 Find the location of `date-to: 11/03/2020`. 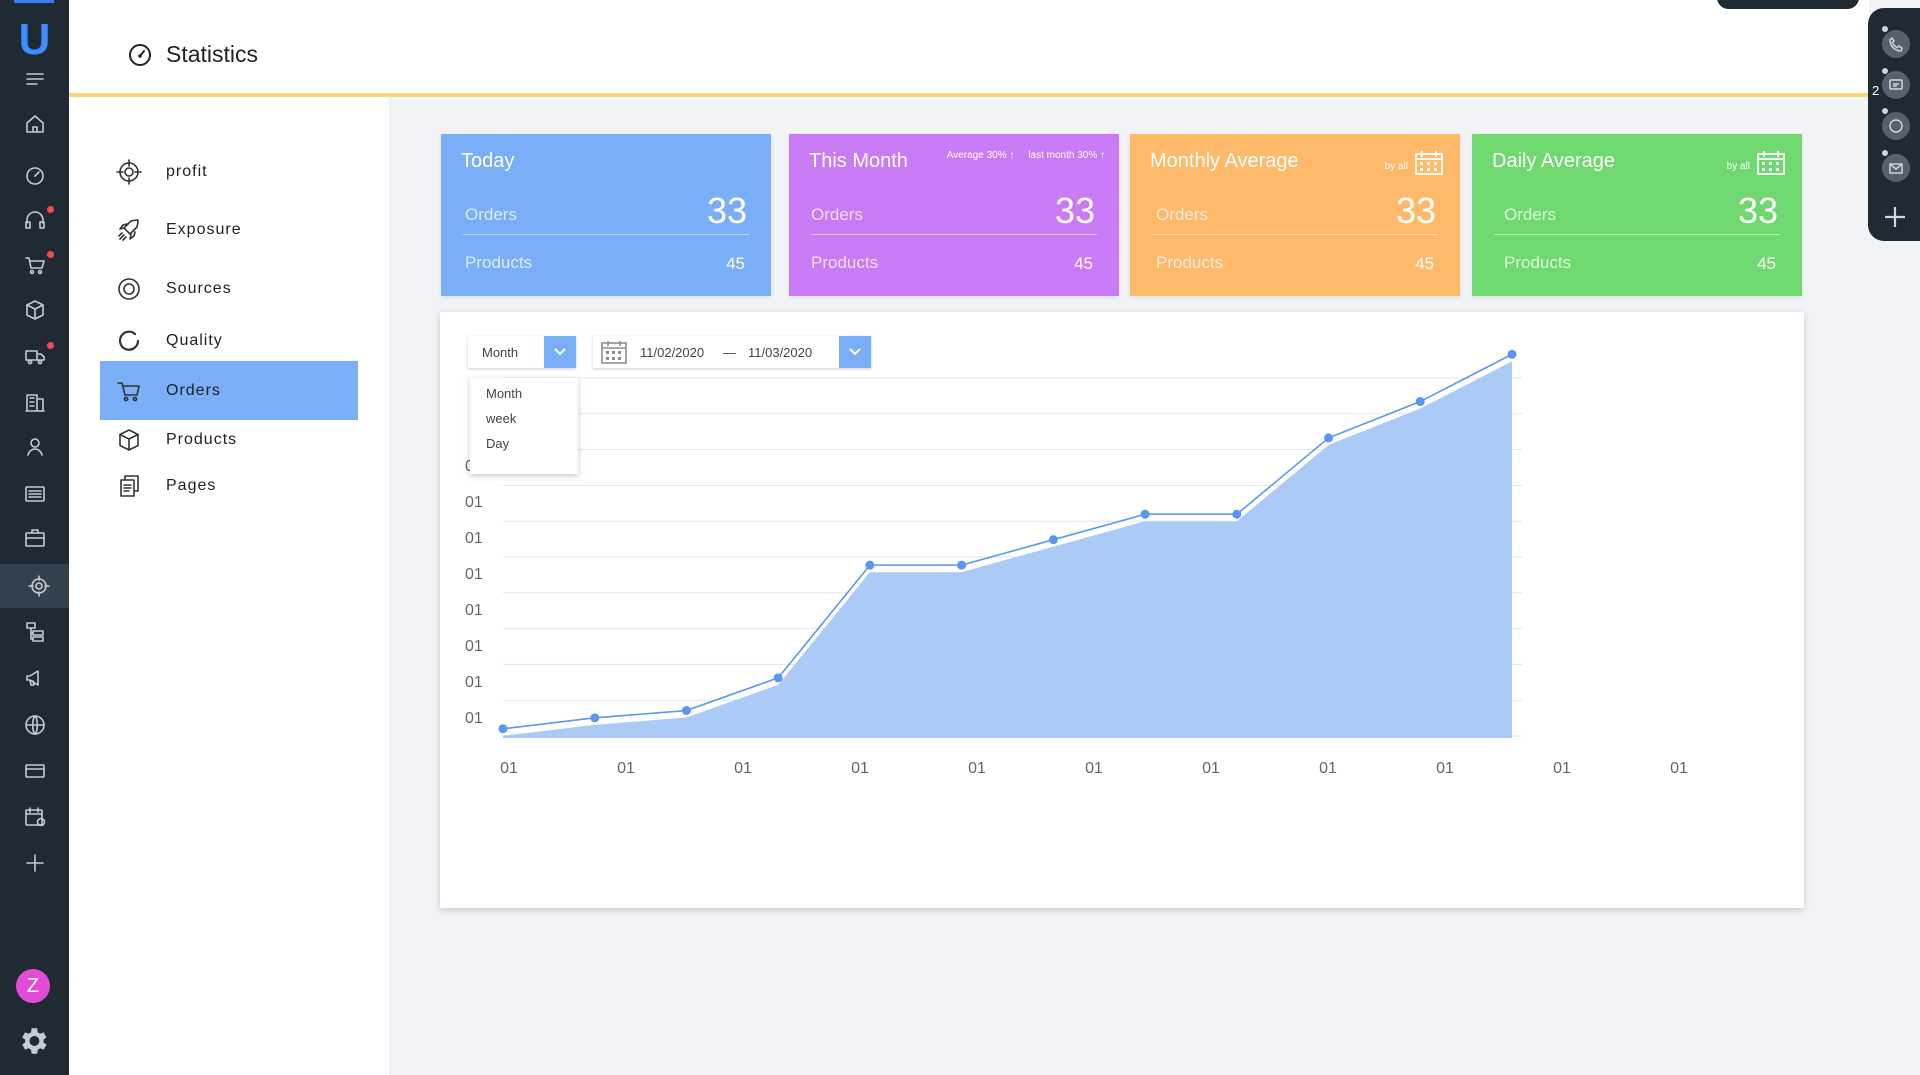

date-to: 11/03/2020 is located at coordinates (780, 352).